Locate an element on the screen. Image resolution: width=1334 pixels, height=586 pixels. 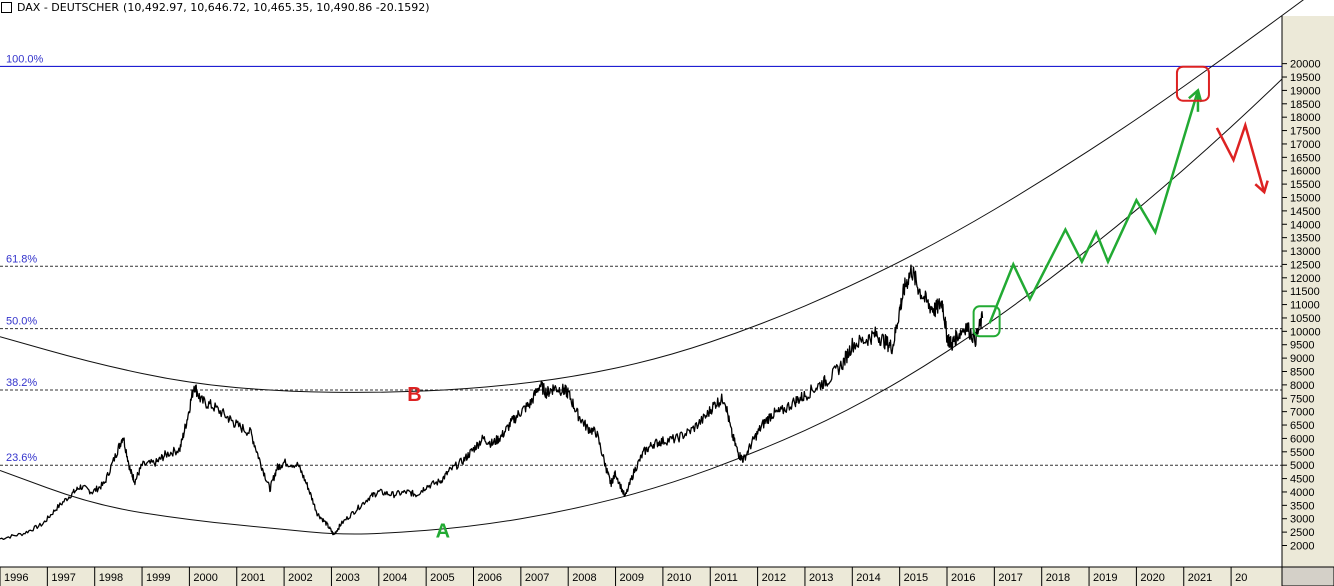
y-axis-tick-label: 3500 is located at coordinates (1302, 506).